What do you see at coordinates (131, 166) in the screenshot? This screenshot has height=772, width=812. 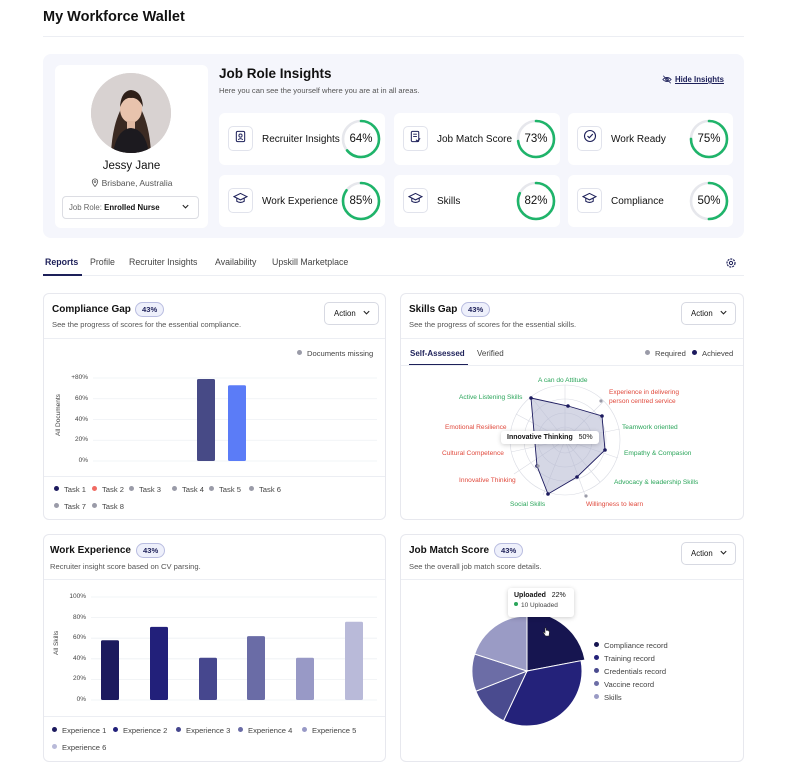 I see `profile-name: Jessy Jane` at bounding box center [131, 166].